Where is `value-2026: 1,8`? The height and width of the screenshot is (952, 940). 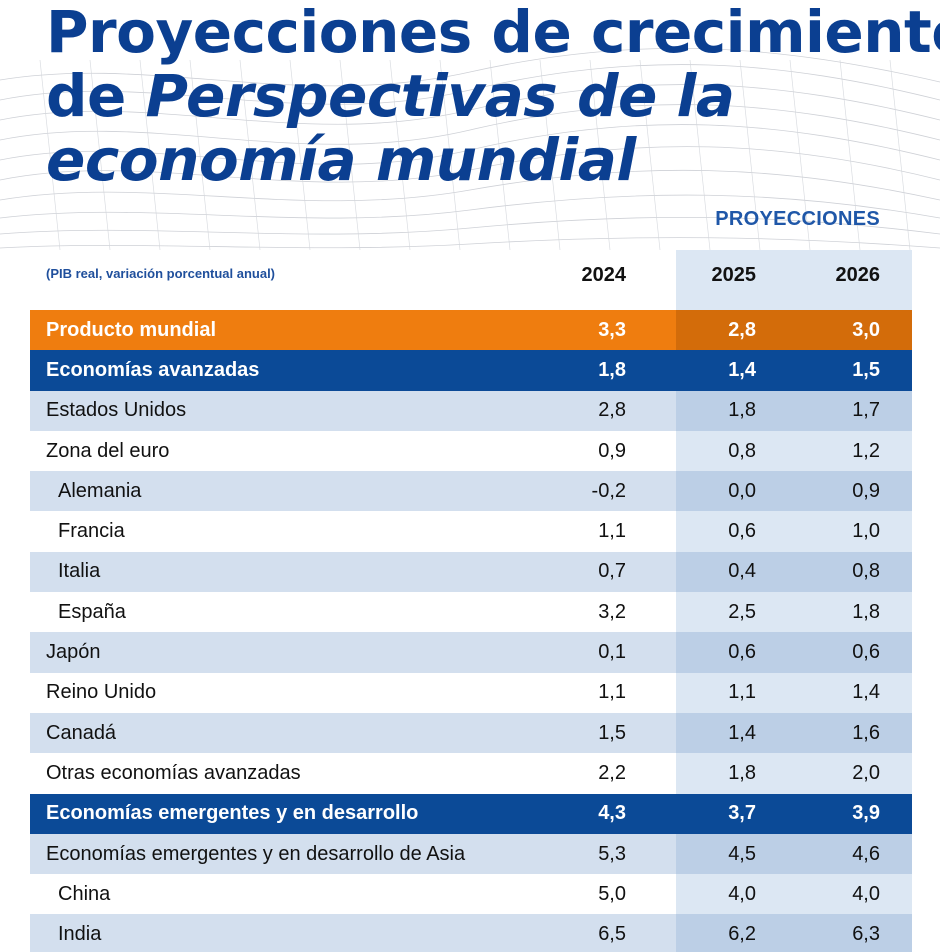
value-2026: 1,8 is located at coordinates (866, 611).